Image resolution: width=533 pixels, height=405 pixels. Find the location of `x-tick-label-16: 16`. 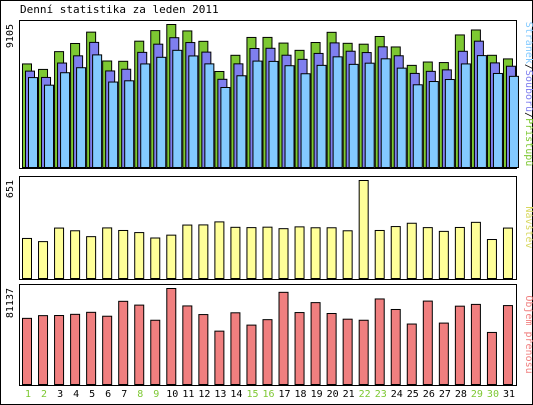

x-tick-label-16: 16 is located at coordinates (268, 394).